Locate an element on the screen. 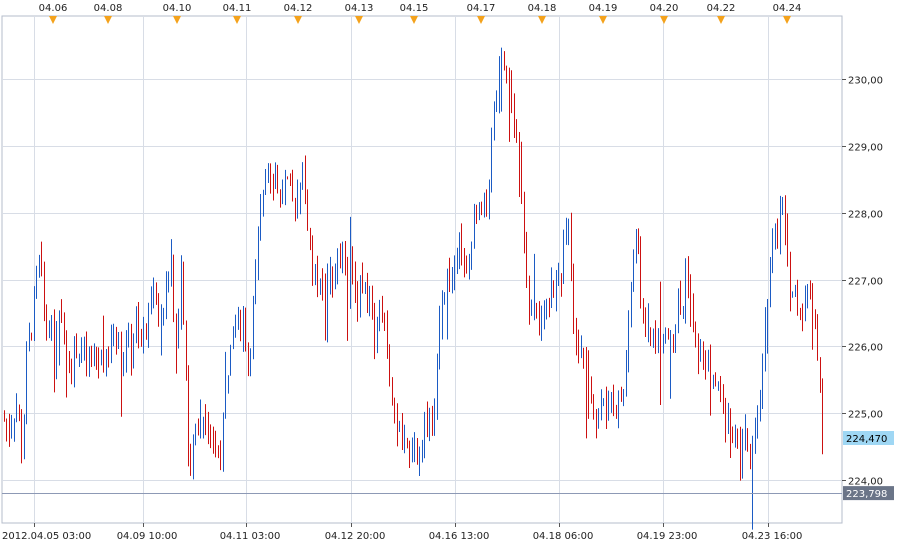  x-tick-label: 04.12 20:00 is located at coordinates (355, 536).